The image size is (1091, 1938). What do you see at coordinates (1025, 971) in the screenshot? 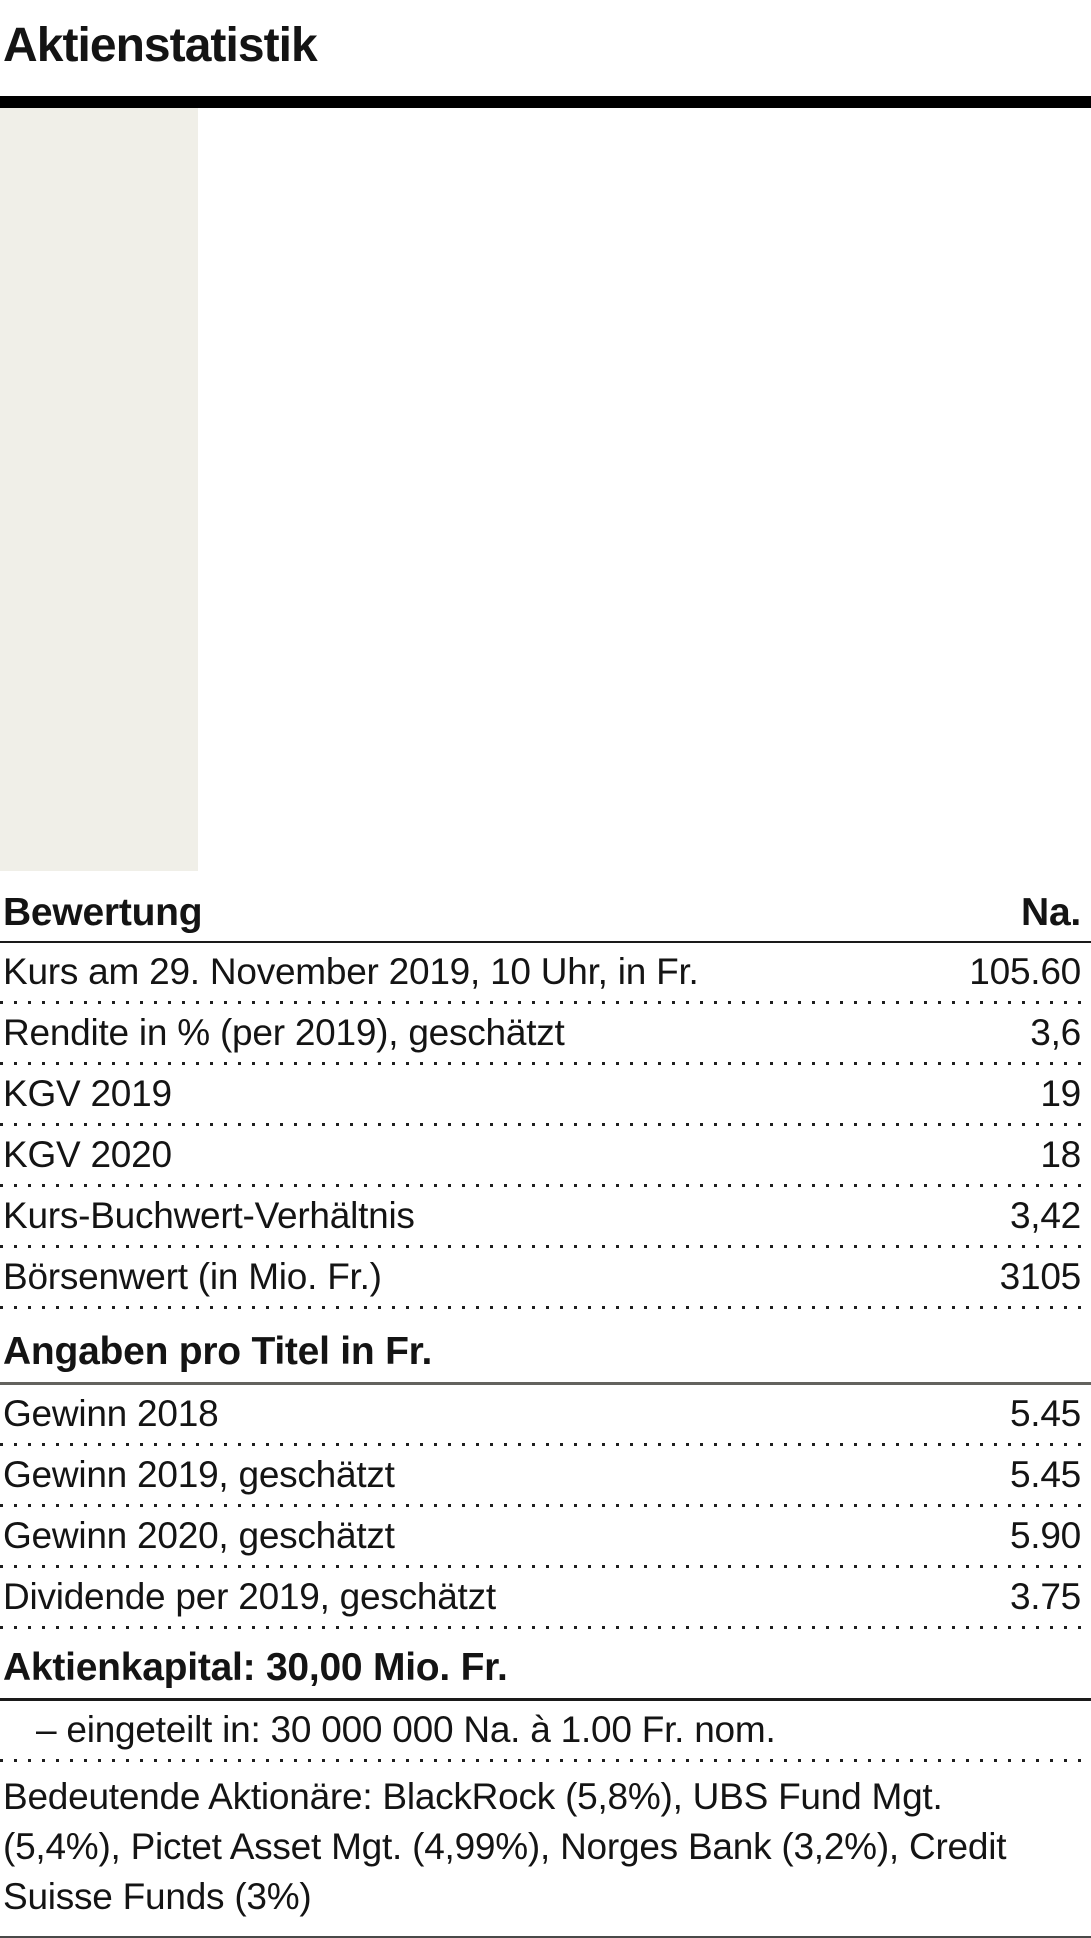
I see `row-value: 105.60` at bounding box center [1025, 971].